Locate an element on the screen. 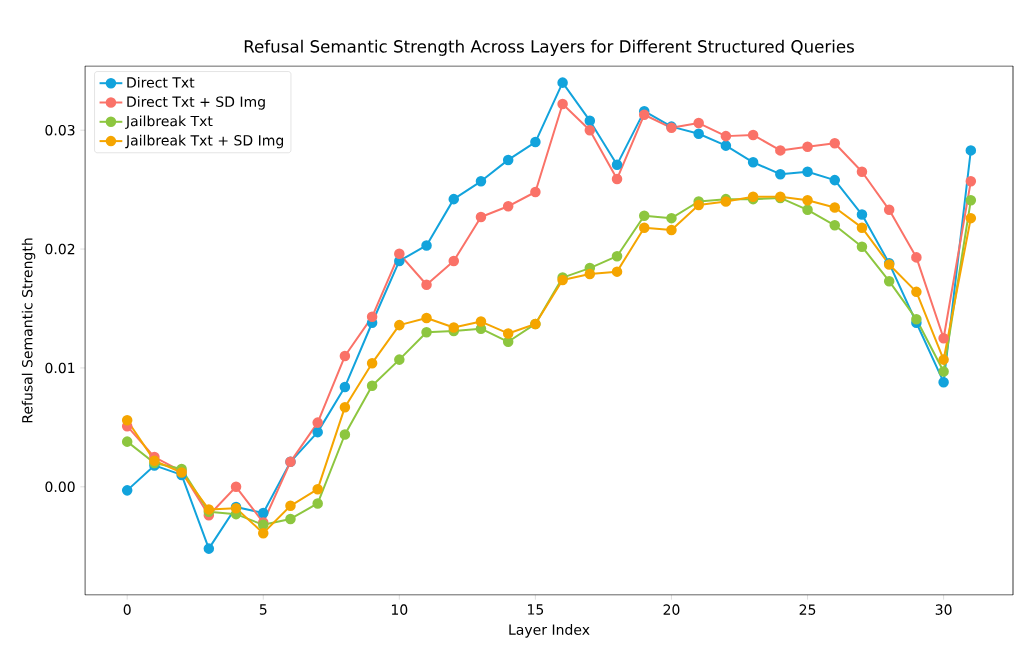 The width and height of the screenshot is (1014, 649). x-axis-title: Layer Index is located at coordinates (549, 631).